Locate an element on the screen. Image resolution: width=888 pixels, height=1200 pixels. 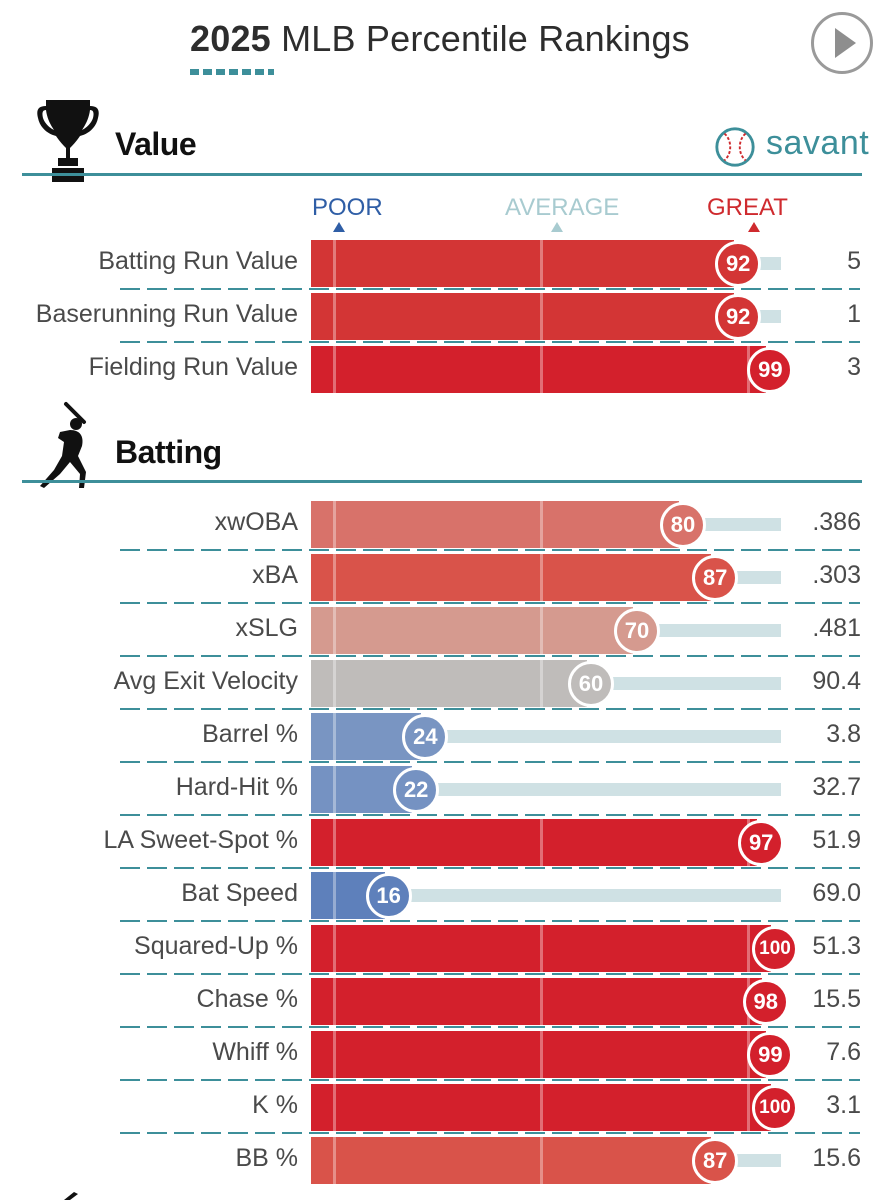
metric-label: xwOBA is located at coordinates (256, 522).